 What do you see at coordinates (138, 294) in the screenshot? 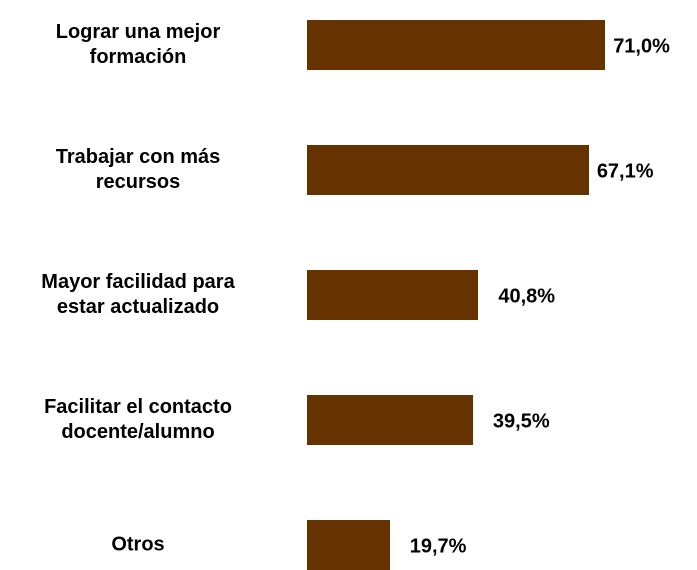
I see `category-label: Mayor facilidad para estar actualizado` at bounding box center [138, 294].